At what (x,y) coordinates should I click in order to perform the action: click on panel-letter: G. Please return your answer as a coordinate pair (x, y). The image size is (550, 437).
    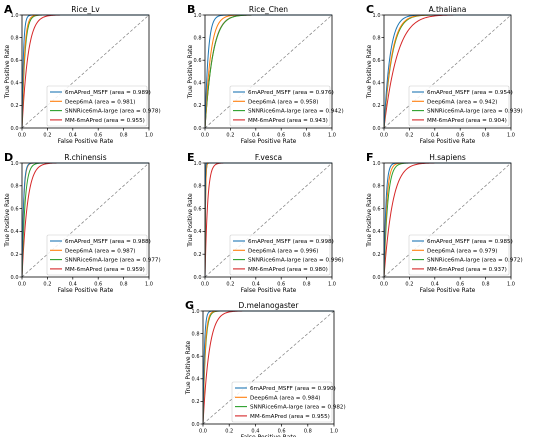
    Looking at the image, I should click on (189, 305).